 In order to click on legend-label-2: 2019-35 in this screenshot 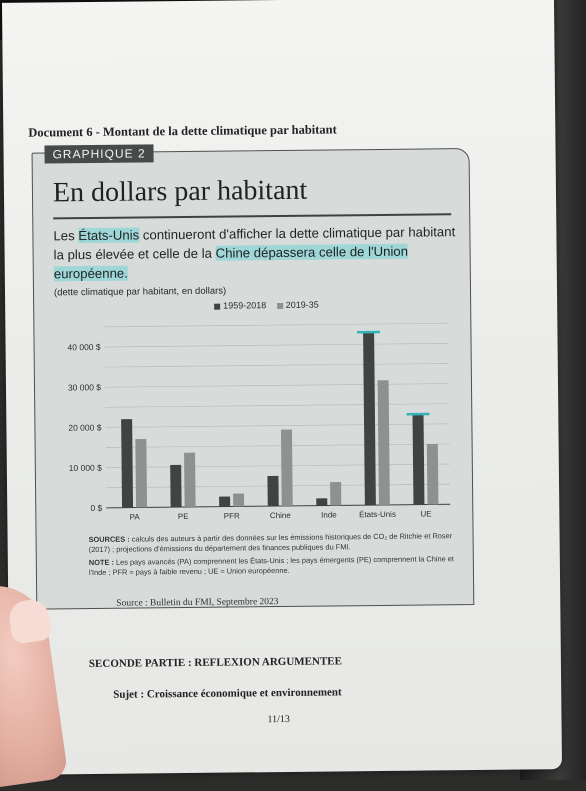, I will do `click(302, 305)`.